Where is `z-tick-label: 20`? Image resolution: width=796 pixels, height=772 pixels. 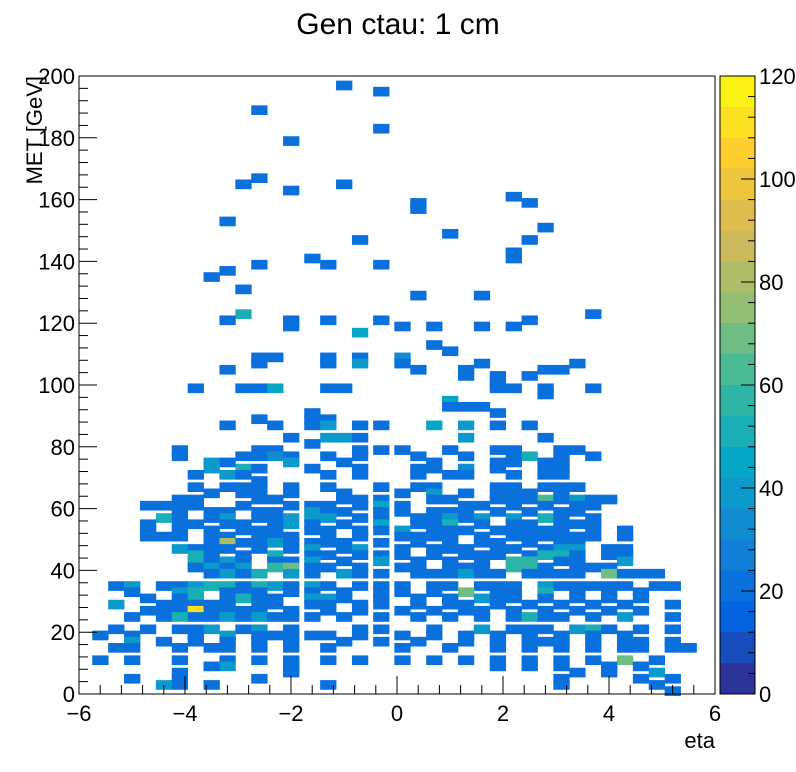
z-tick-label: 20 is located at coordinates (771, 591).